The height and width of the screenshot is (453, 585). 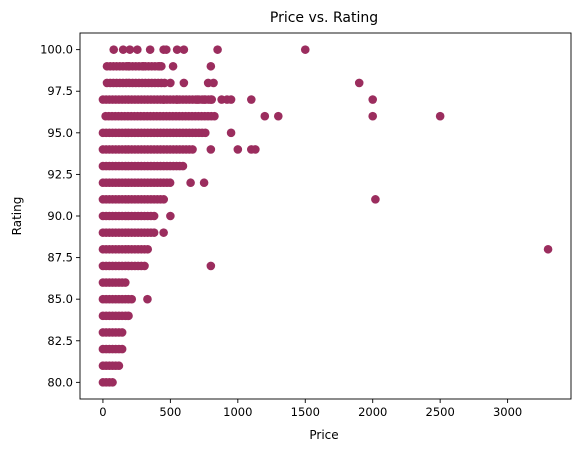 What do you see at coordinates (60, 133) in the screenshot?
I see `y-tick-label: 95.0` at bounding box center [60, 133].